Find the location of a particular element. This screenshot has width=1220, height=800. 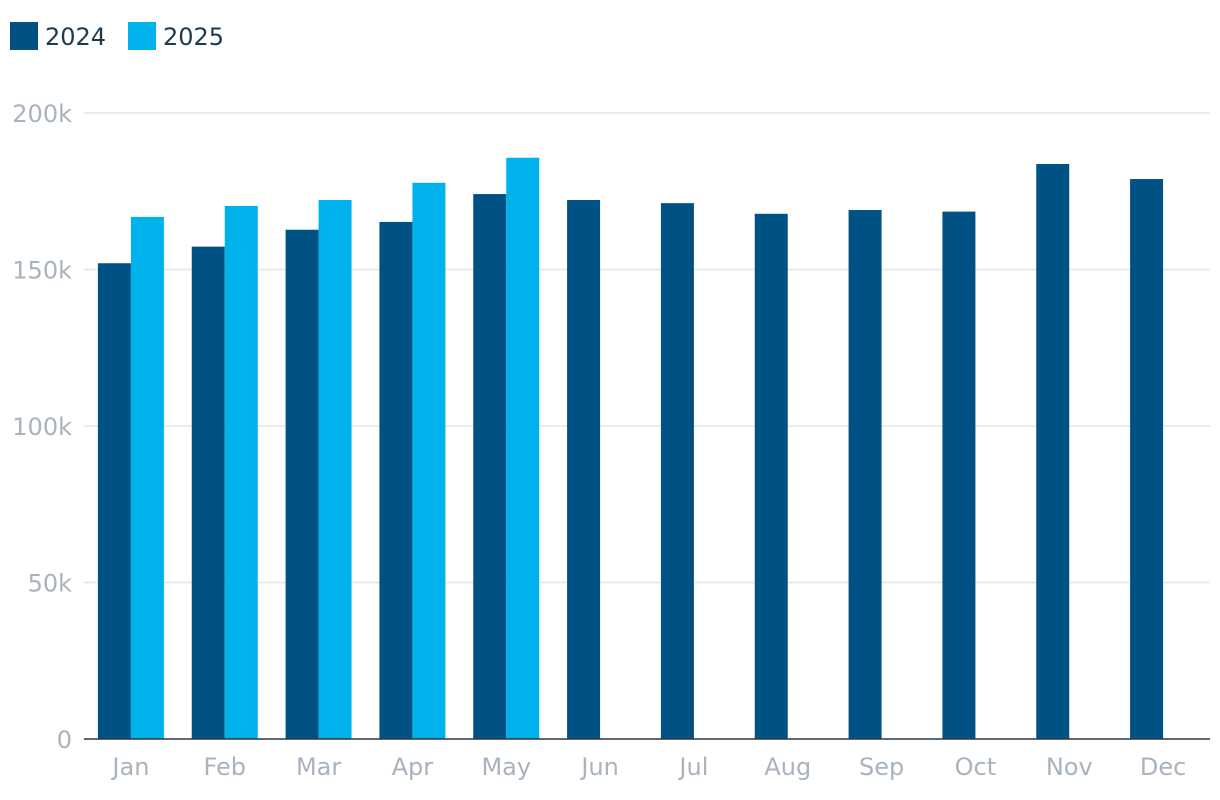

legend-swatch-2025 is located at coordinates (142, 36).